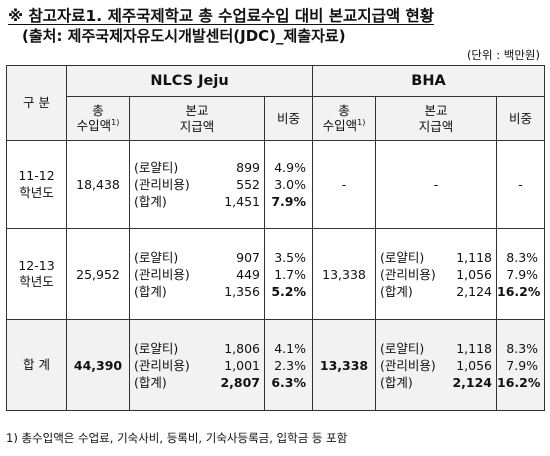 This screenshot has width=550, height=456. I want to click on ratio-value: 4.1%, so click(290, 348).